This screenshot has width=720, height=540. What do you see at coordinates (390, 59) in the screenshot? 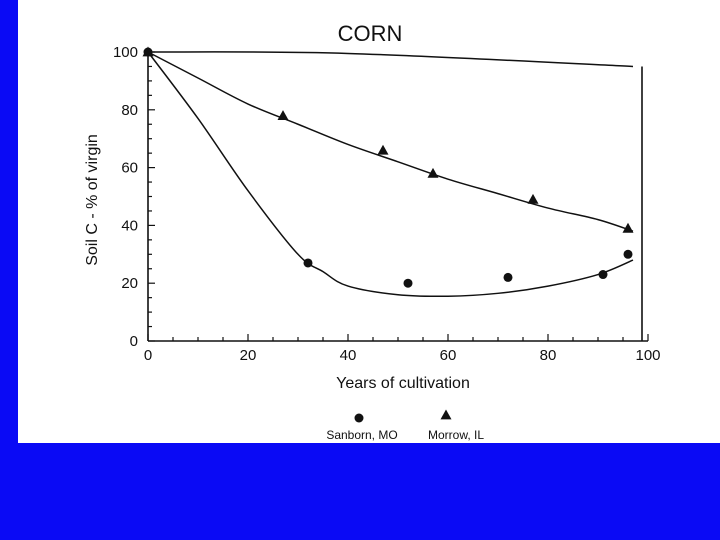
I see `reference-curve` at bounding box center [390, 59].